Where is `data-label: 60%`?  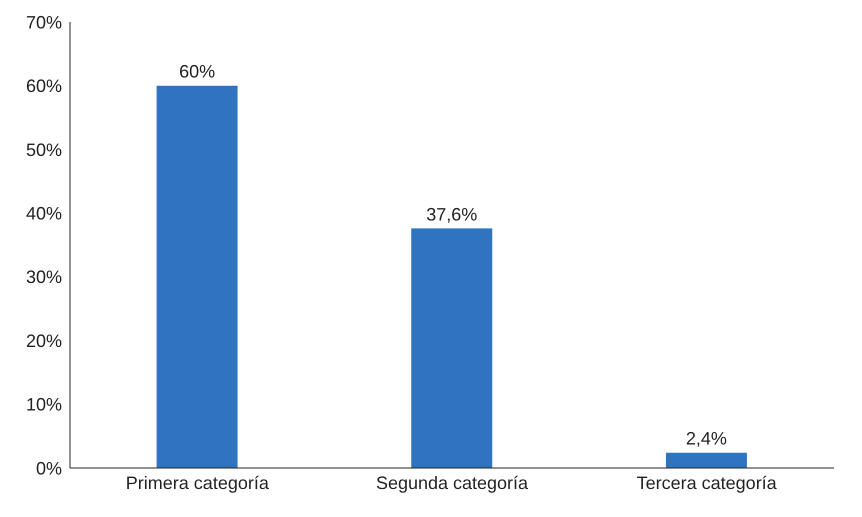 data-label: 60% is located at coordinates (197, 72).